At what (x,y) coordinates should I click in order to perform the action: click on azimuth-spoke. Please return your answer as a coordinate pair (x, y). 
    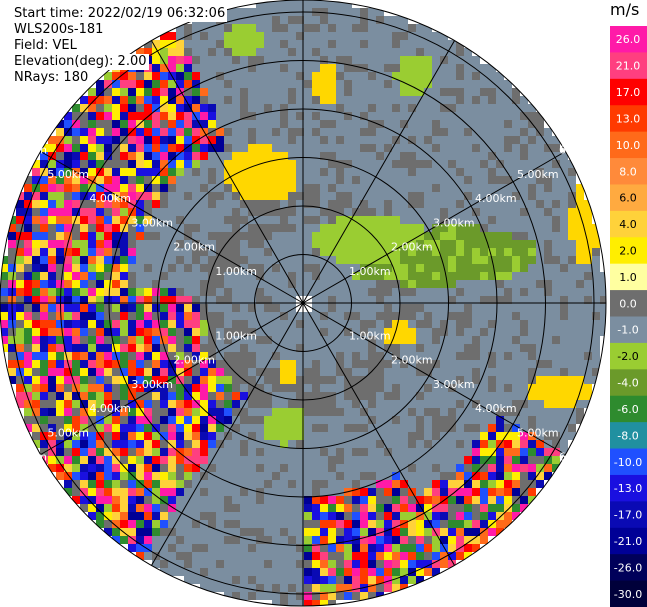
    Looking at the image, I should click on (172, 378).